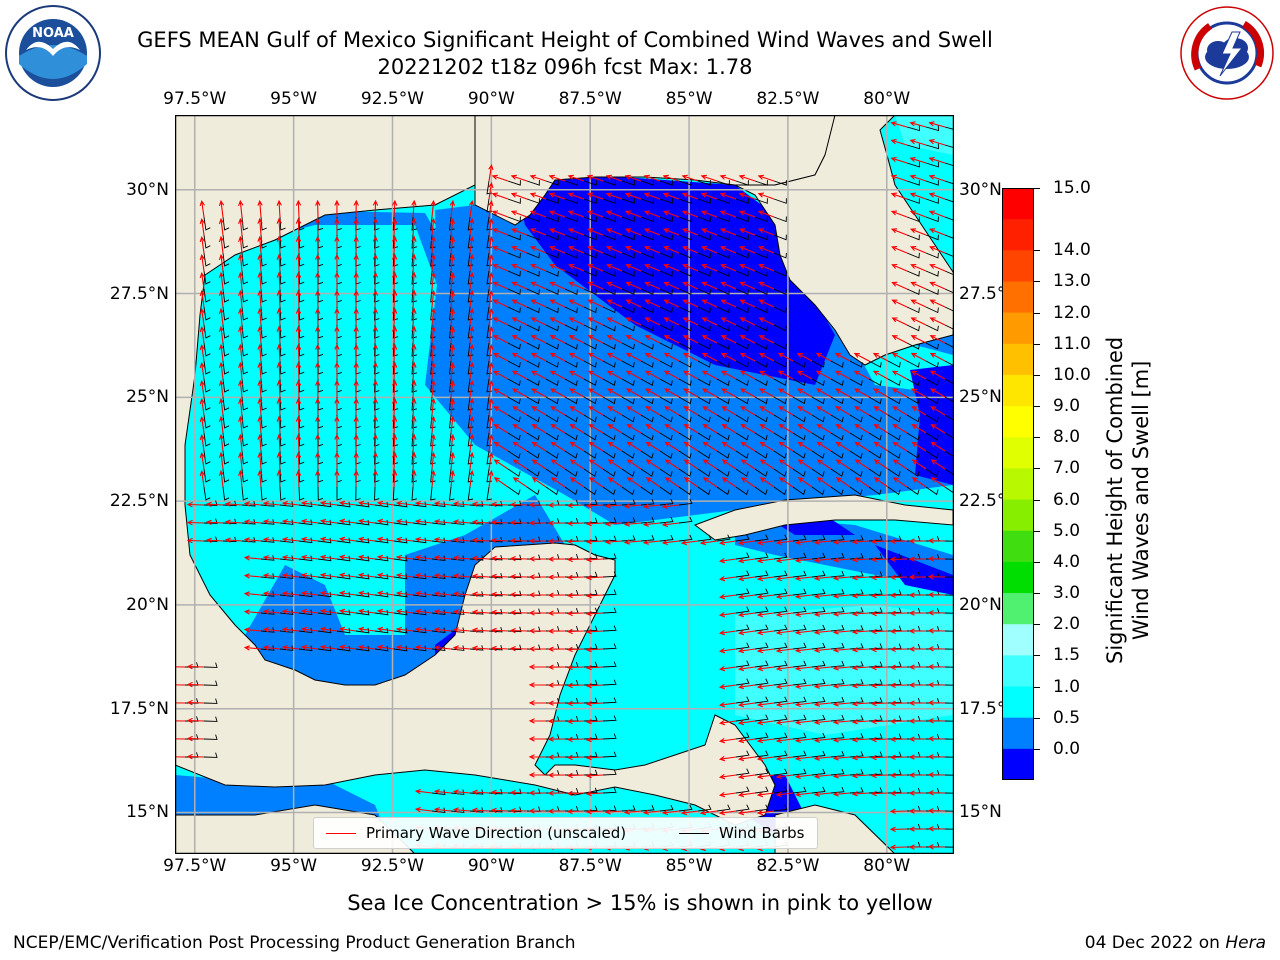 Image resolution: width=1280 pixels, height=960 pixels. What do you see at coordinates (1067, 406) in the screenshot?
I see `colorbar-tick-label: 9.0` at bounding box center [1067, 406].